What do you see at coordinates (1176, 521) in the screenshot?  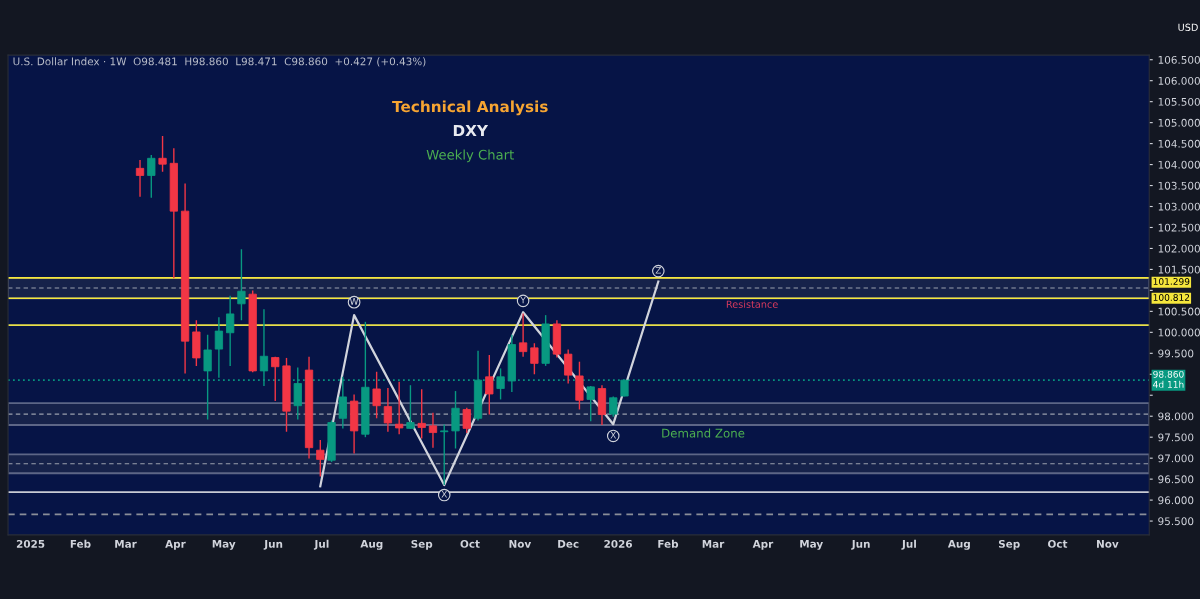 I see `y-tick-label: 95.500` at bounding box center [1176, 521].